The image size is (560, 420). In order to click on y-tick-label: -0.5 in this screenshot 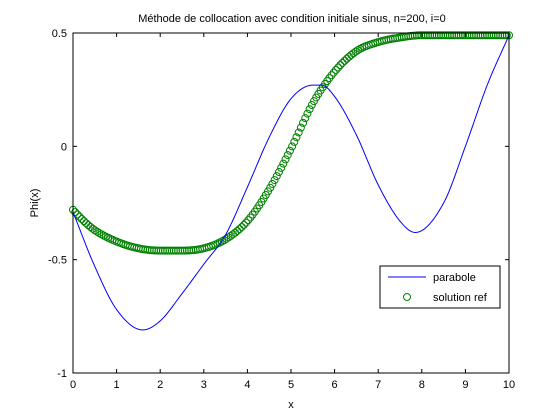, I will do `click(57, 261)`.